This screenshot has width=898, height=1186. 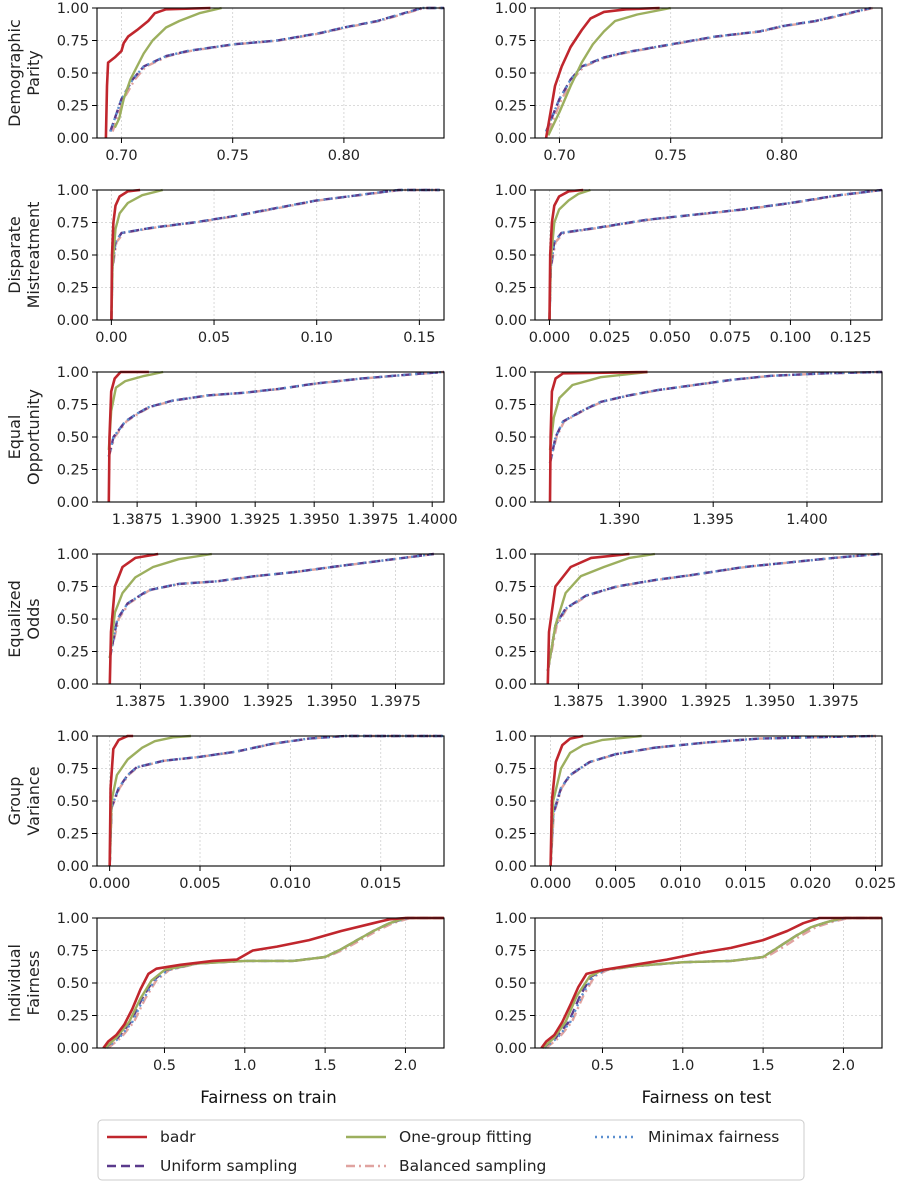 I want to click on panel-r5-c0: 0.00 0.25 0.50 0.75 1.00 0.5 1.0 1.5 2.0, so click(x=251, y=992).